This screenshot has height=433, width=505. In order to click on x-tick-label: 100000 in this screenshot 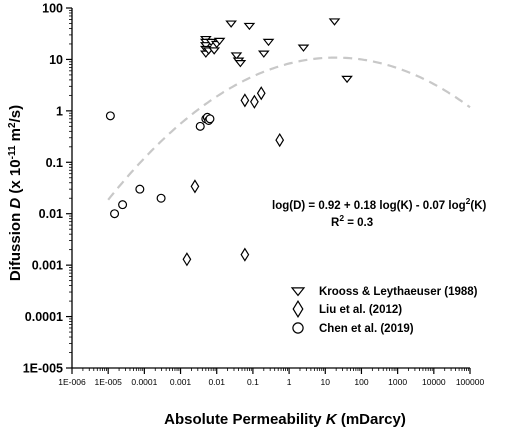, I will do `click(470, 382)`.